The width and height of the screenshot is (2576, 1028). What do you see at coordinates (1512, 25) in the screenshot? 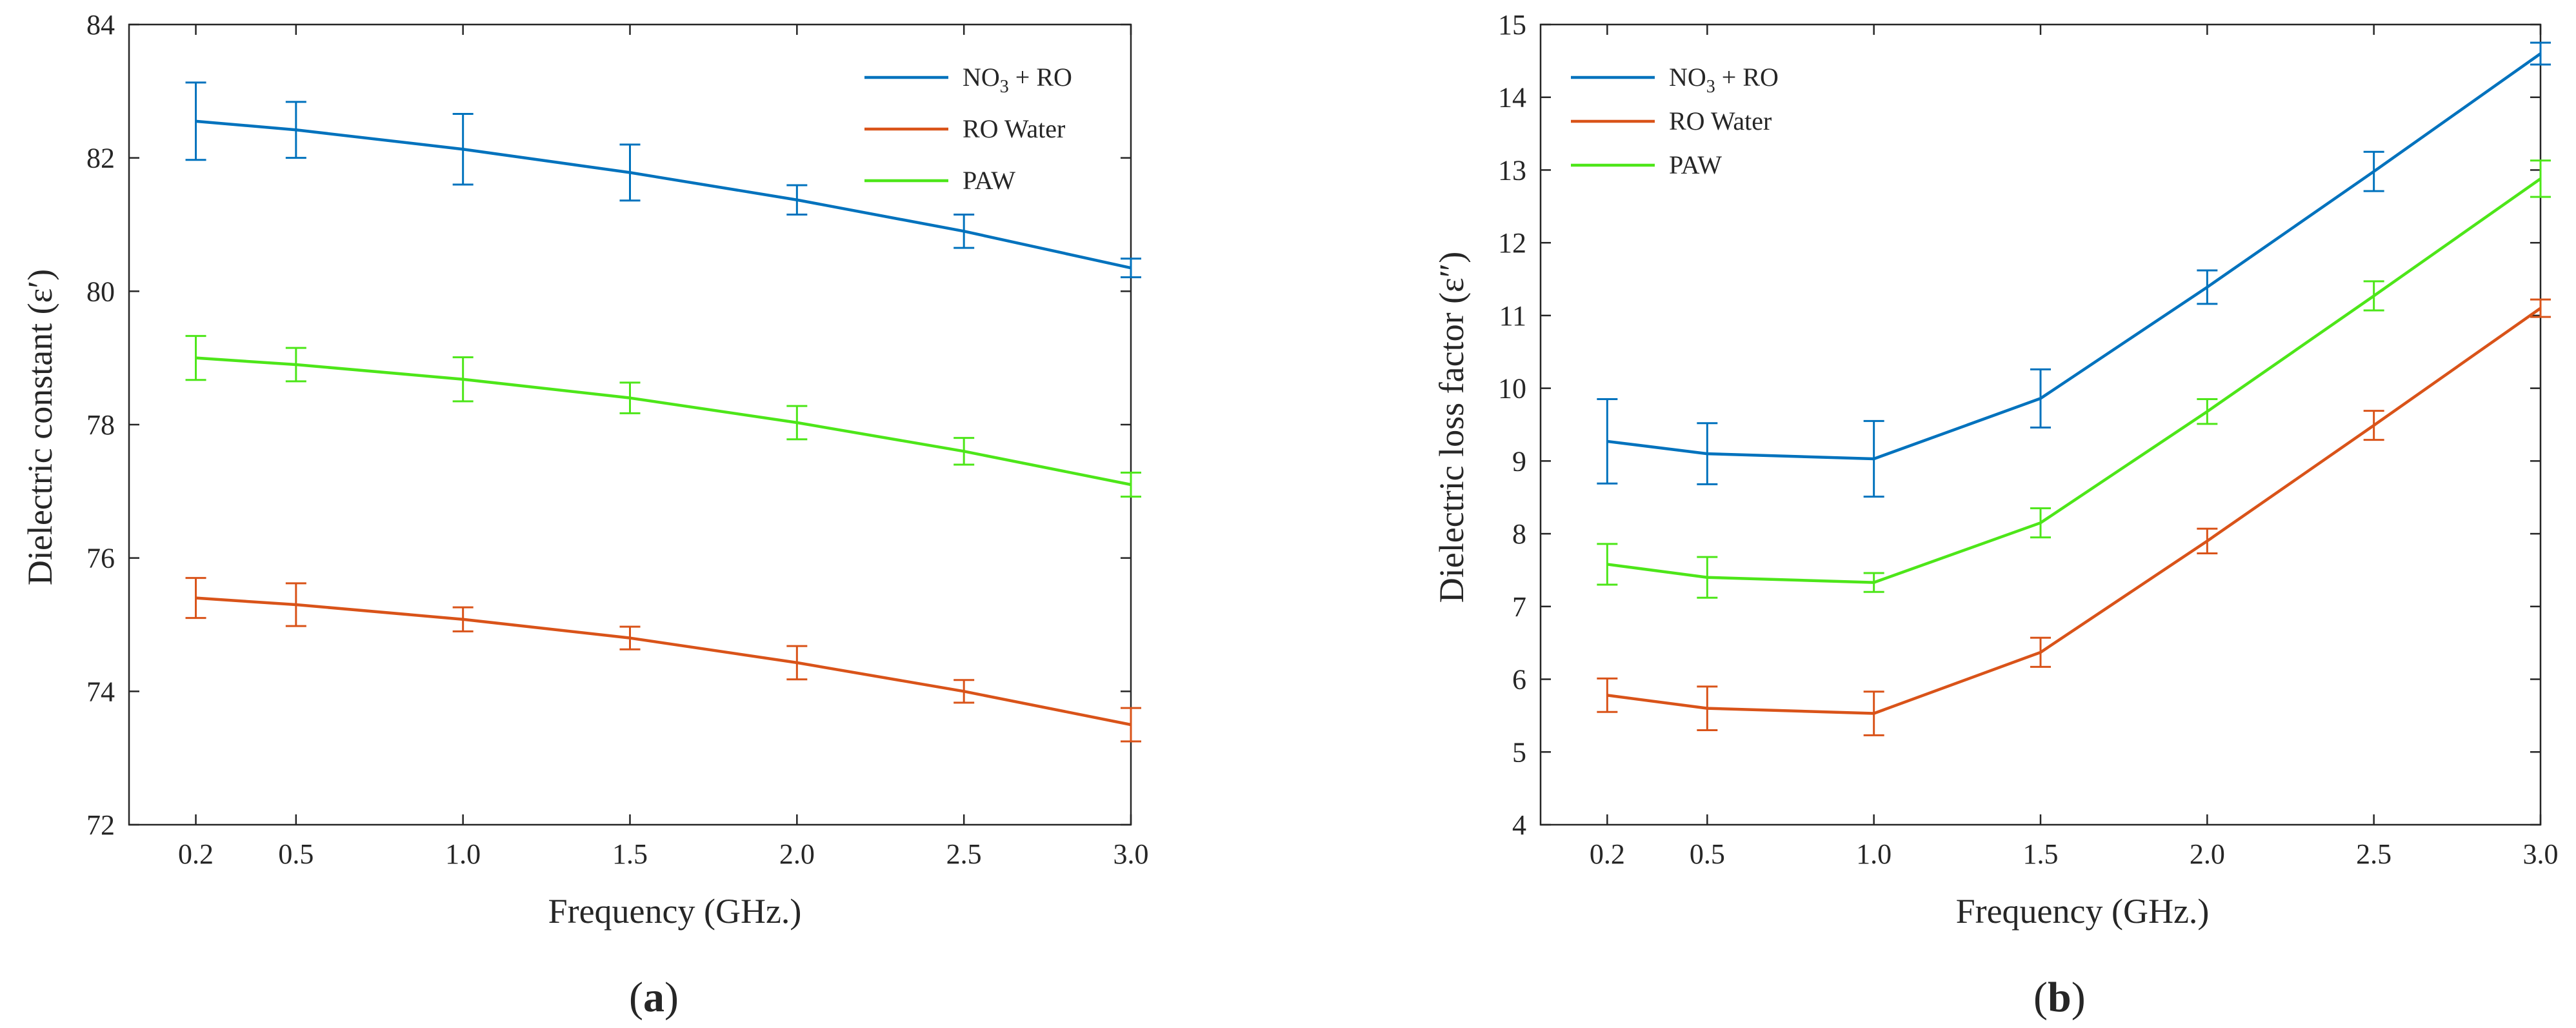
I see `y-tick-label: 15` at bounding box center [1512, 25].